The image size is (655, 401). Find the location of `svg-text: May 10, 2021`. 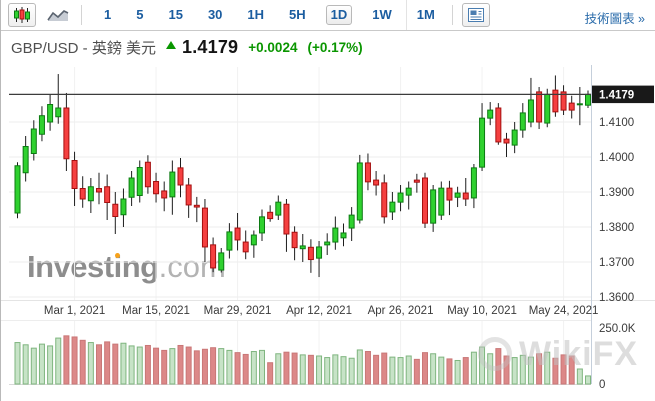

svg-text: May 10, 2021 is located at coordinates (482, 311).